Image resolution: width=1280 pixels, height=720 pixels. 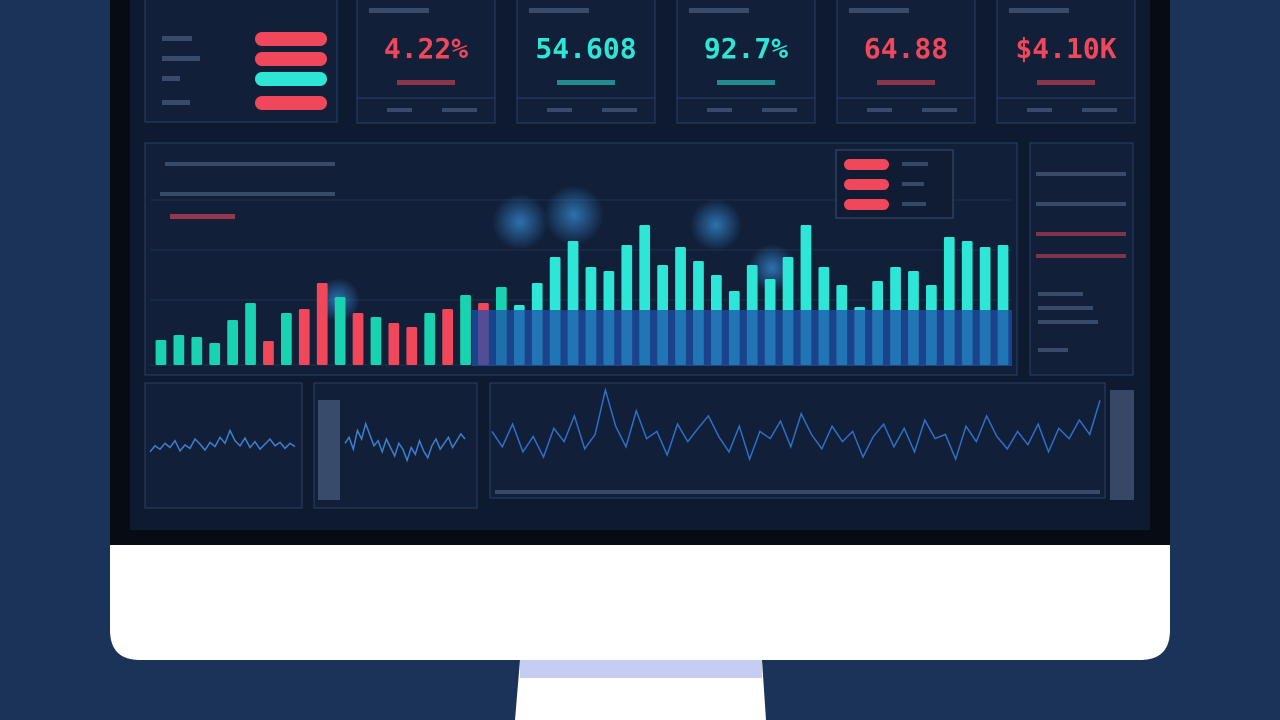 What do you see at coordinates (1081, 259) in the screenshot?
I see `side-panel` at bounding box center [1081, 259].